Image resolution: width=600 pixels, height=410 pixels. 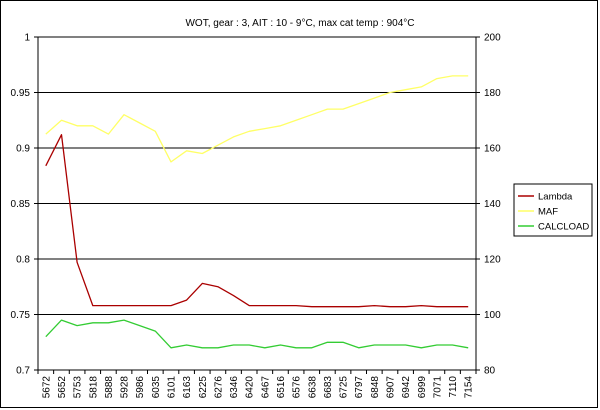 What do you see at coordinates (492, 260) in the screenshot?
I see `right-tick-label: 120` at bounding box center [492, 260].